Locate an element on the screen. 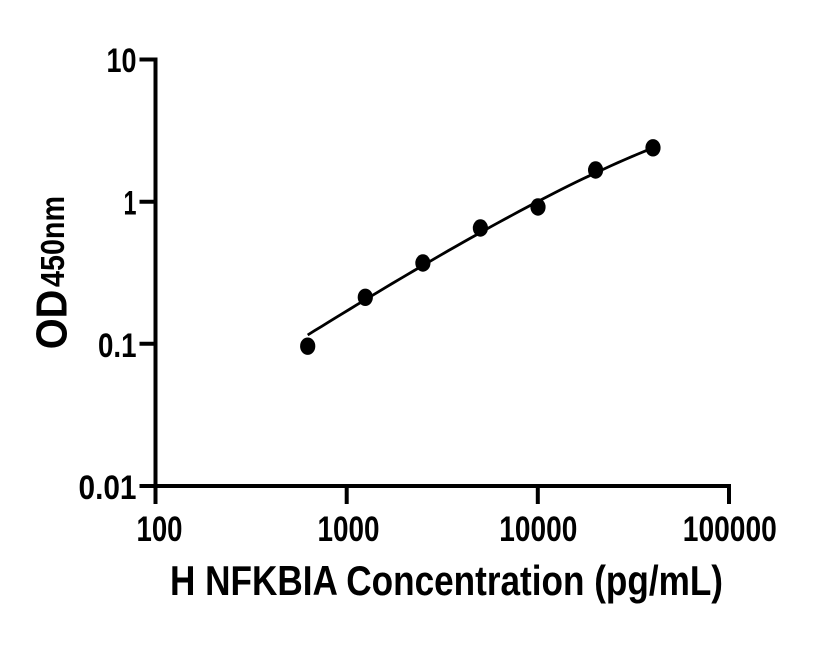 This screenshot has width=816, height=645. svg-text: 10000 is located at coordinates (538, 529).